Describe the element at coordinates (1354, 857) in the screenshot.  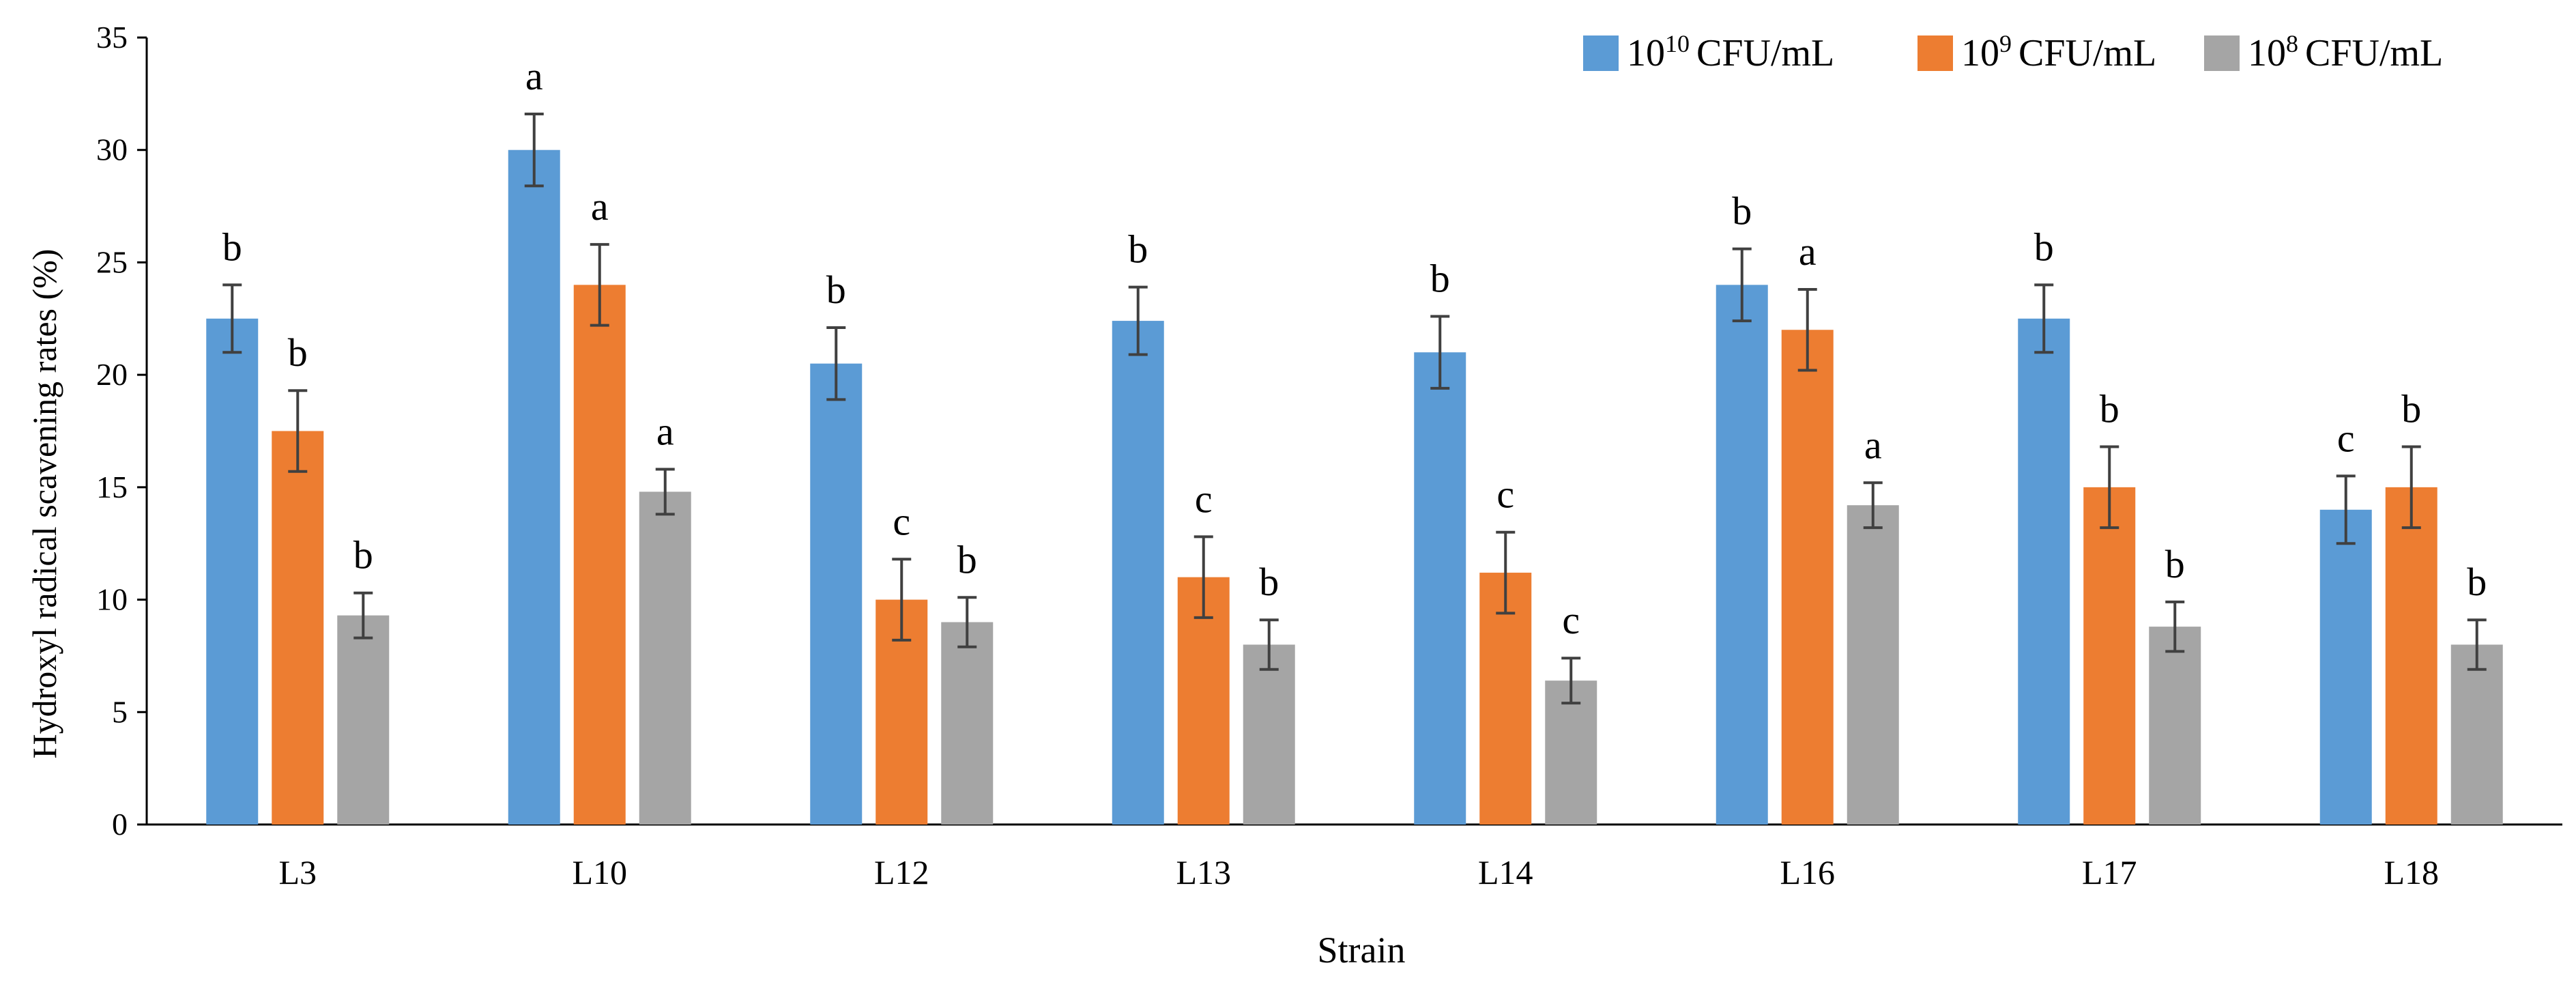
I see `x-axis: L3 L10 L12 L13 L14 L16 L17 L18` at that location.